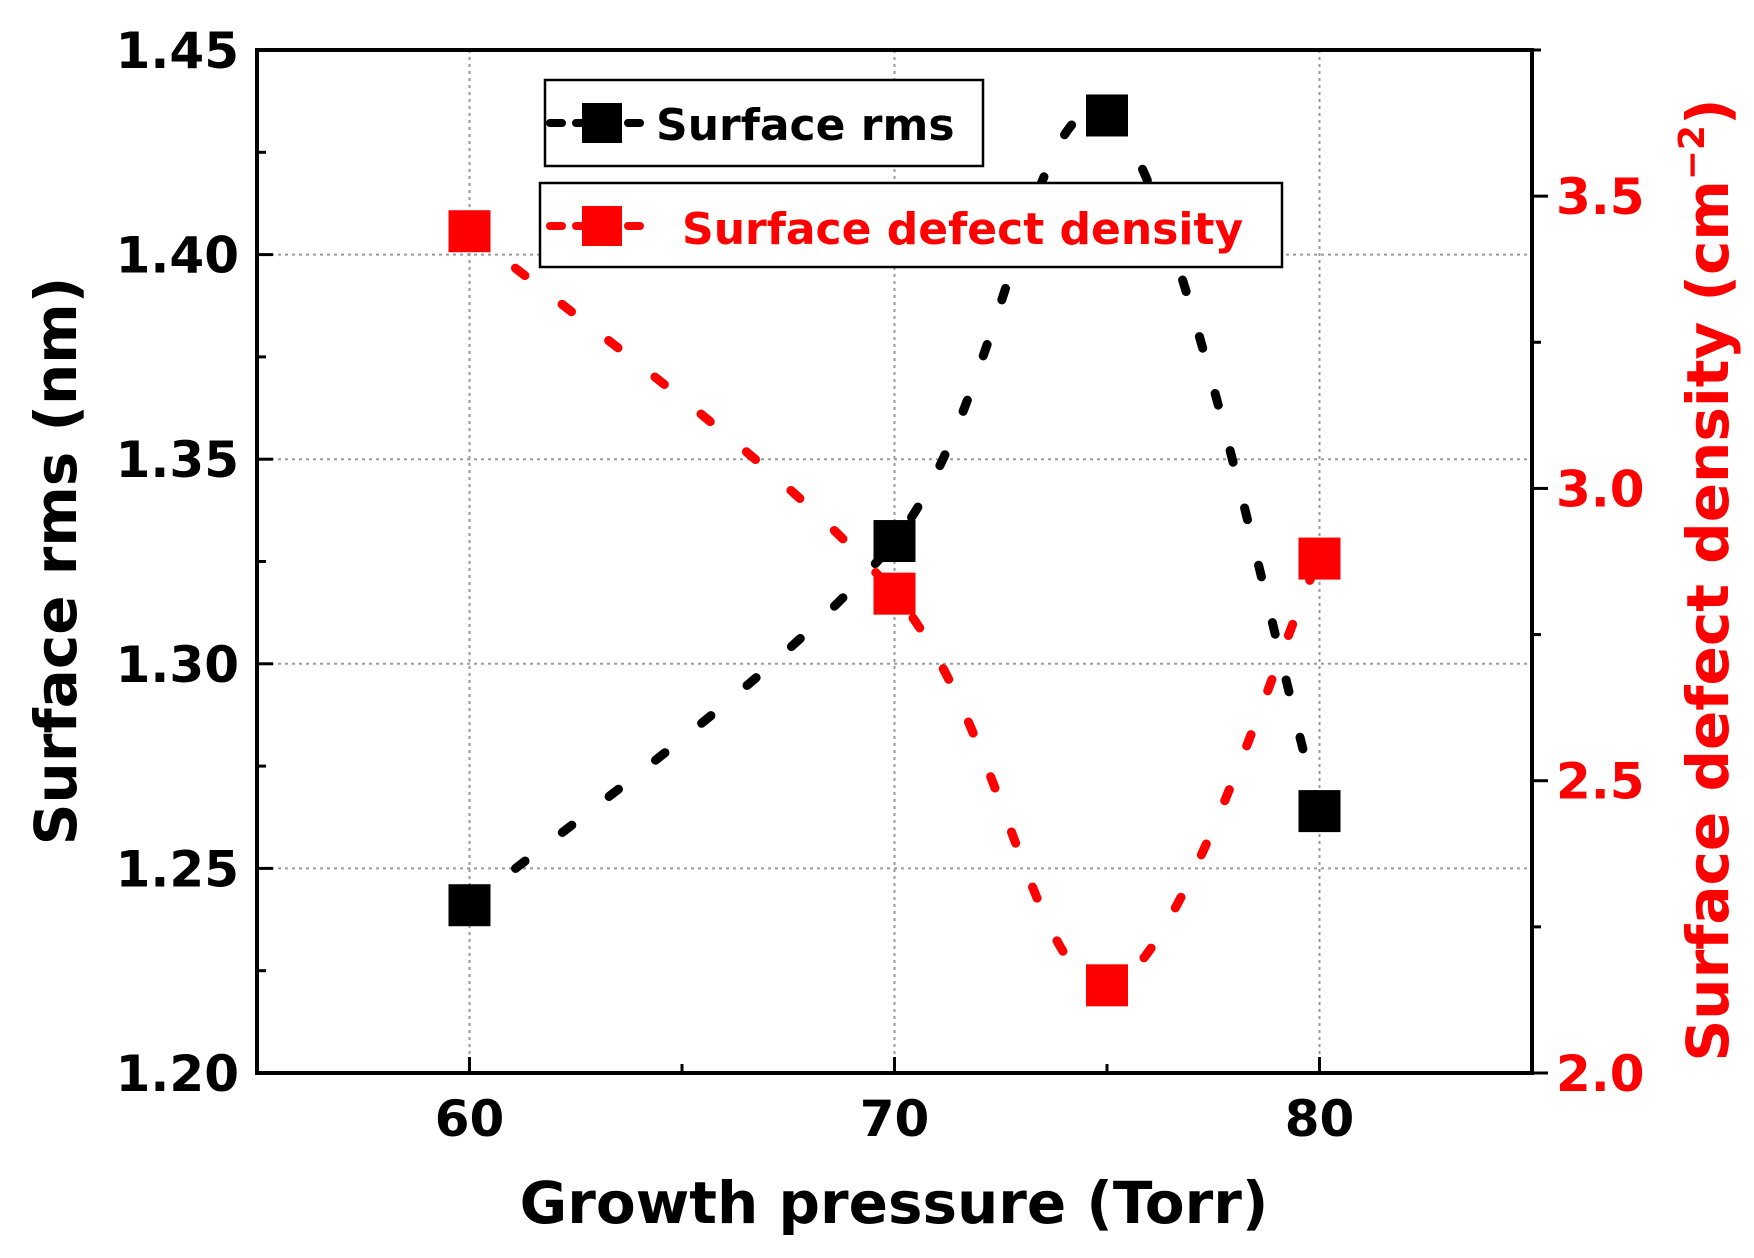 The image size is (1754, 1258). I want to click on legend: Surface rms Surface defect density, so click(911, 173).